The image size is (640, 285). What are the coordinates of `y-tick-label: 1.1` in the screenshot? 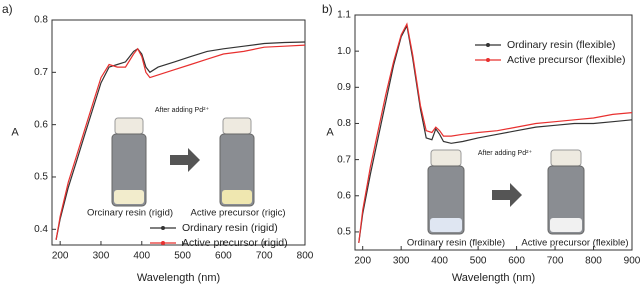 It's located at (344, 15).